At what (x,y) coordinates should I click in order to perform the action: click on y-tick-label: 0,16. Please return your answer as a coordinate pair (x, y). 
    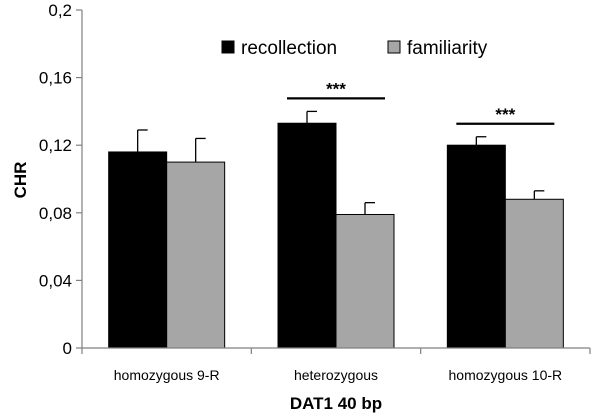
    Looking at the image, I should click on (55, 78).